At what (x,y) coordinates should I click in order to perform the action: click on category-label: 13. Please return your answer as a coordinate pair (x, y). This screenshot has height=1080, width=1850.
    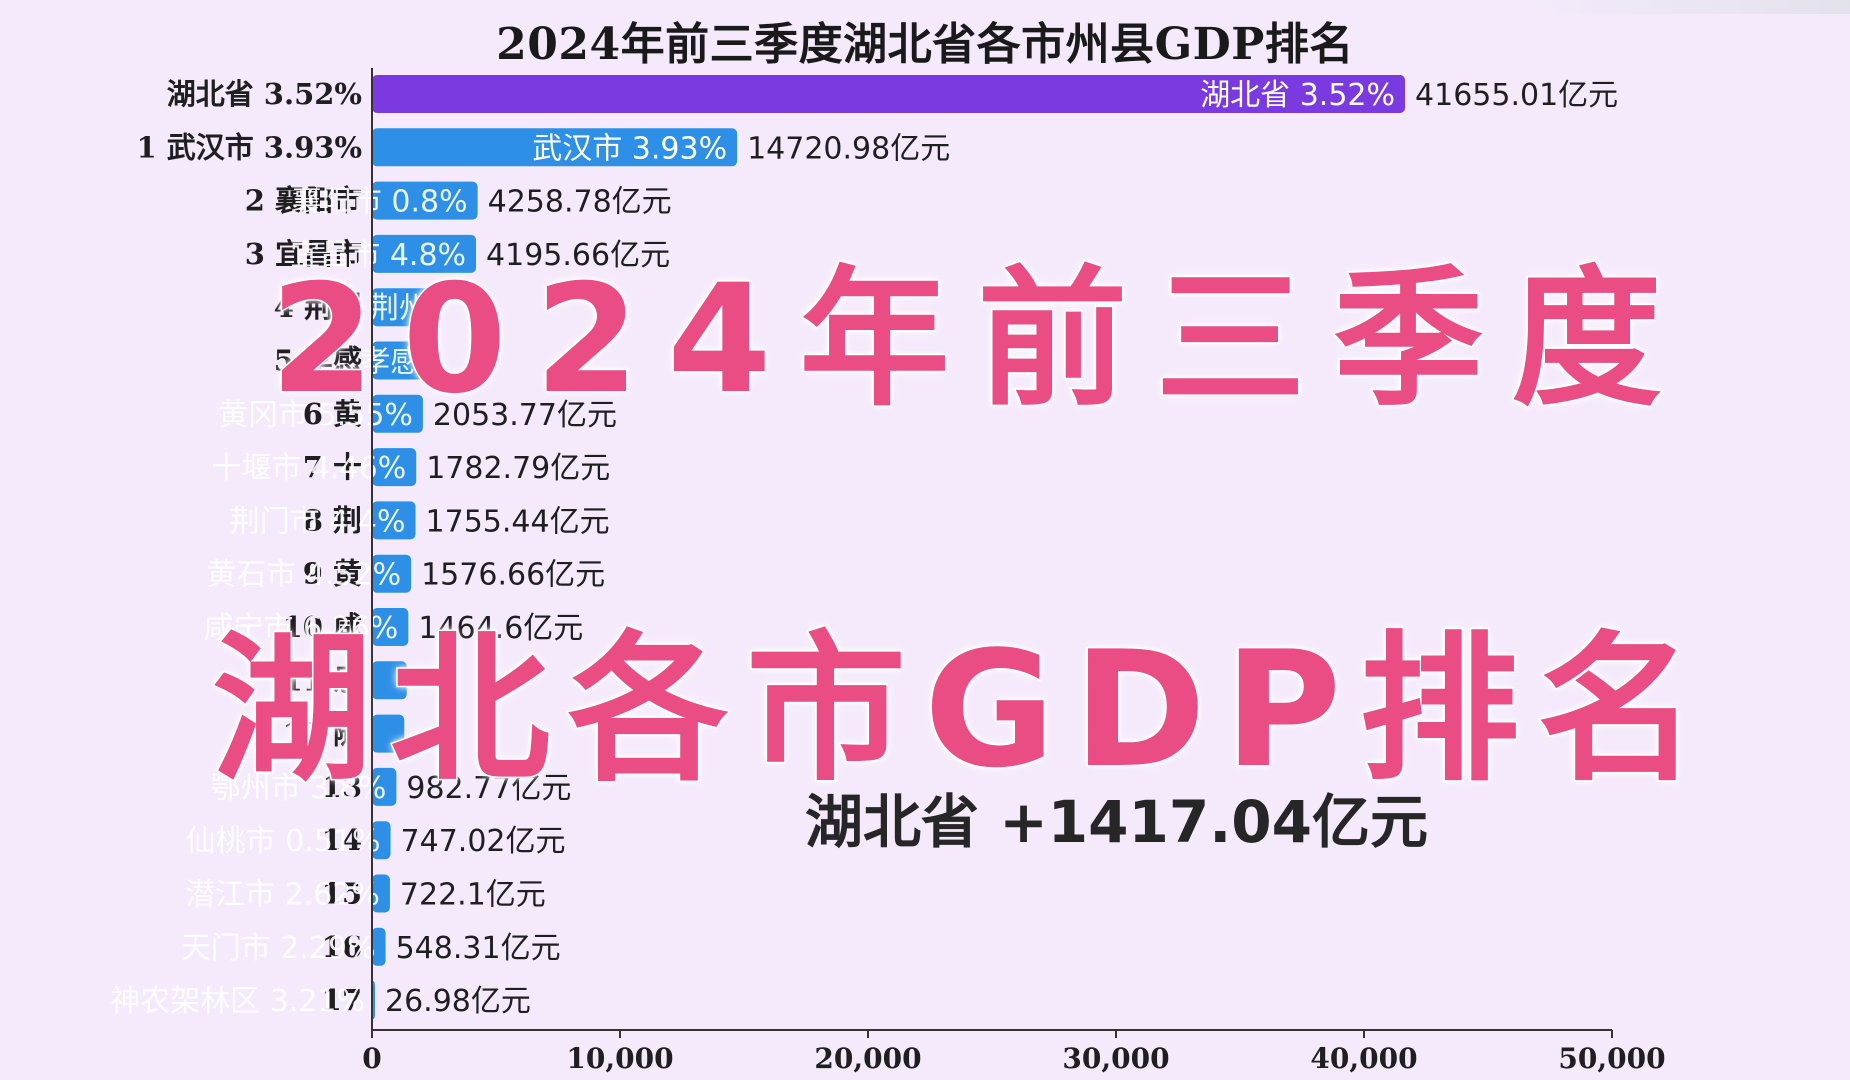
    Looking at the image, I should click on (342, 787).